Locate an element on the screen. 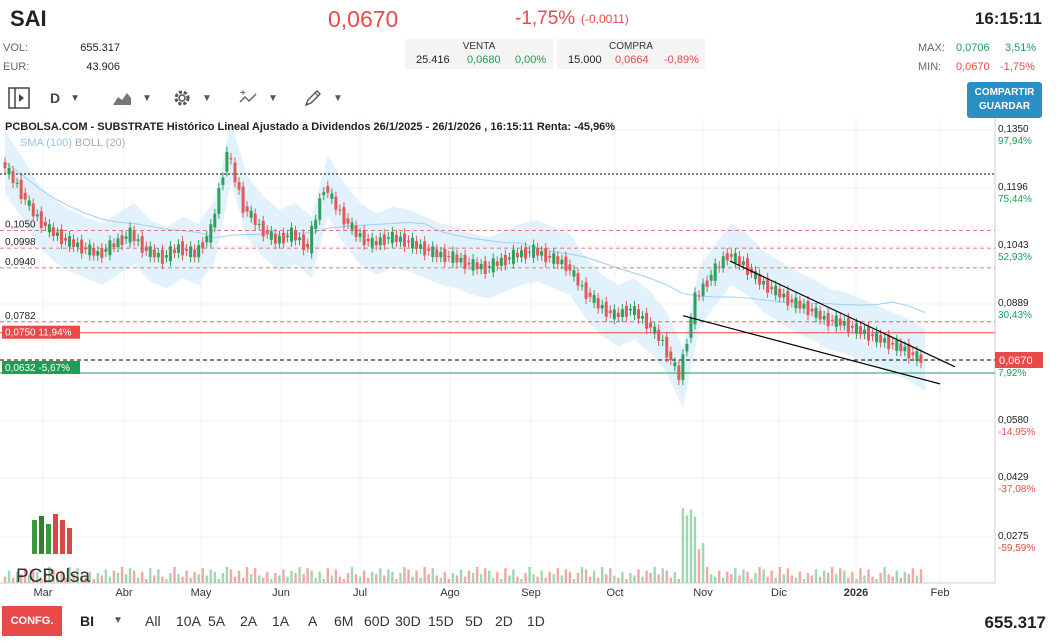  range-30d: 30D is located at coordinates (408, 621).